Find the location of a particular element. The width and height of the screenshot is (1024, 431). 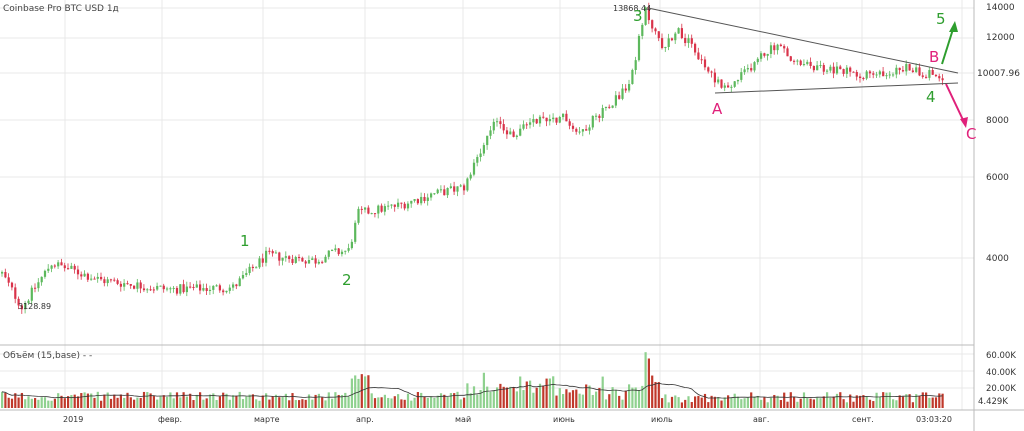

date-tick-aug: авг. is located at coordinates (761, 419).